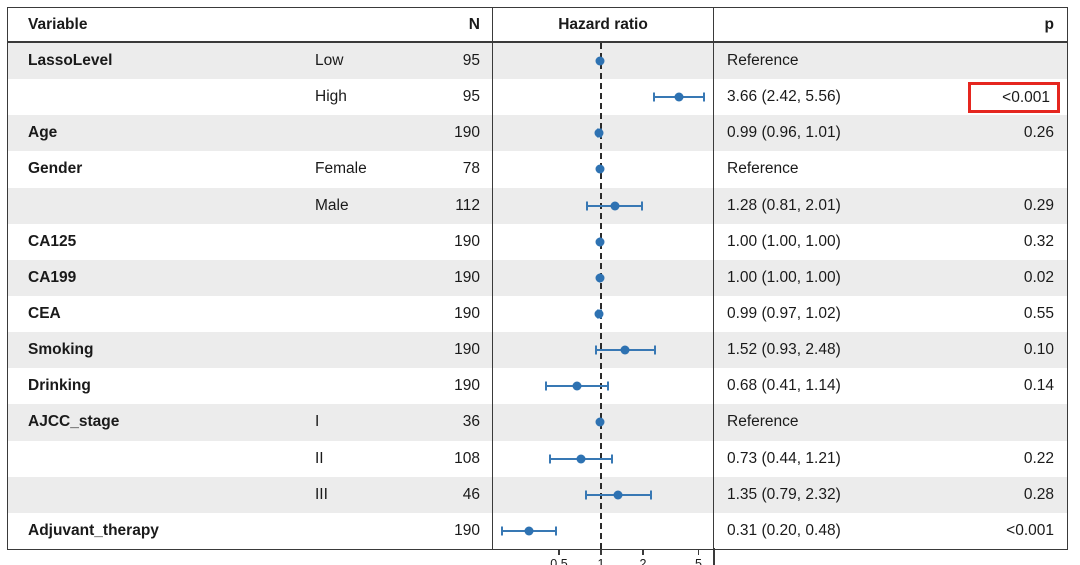 This screenshot has width=1080, height=565. Describe the element at coordinates (1002, 242) in the screenshot. I see `p-value: 0.32` at that location.